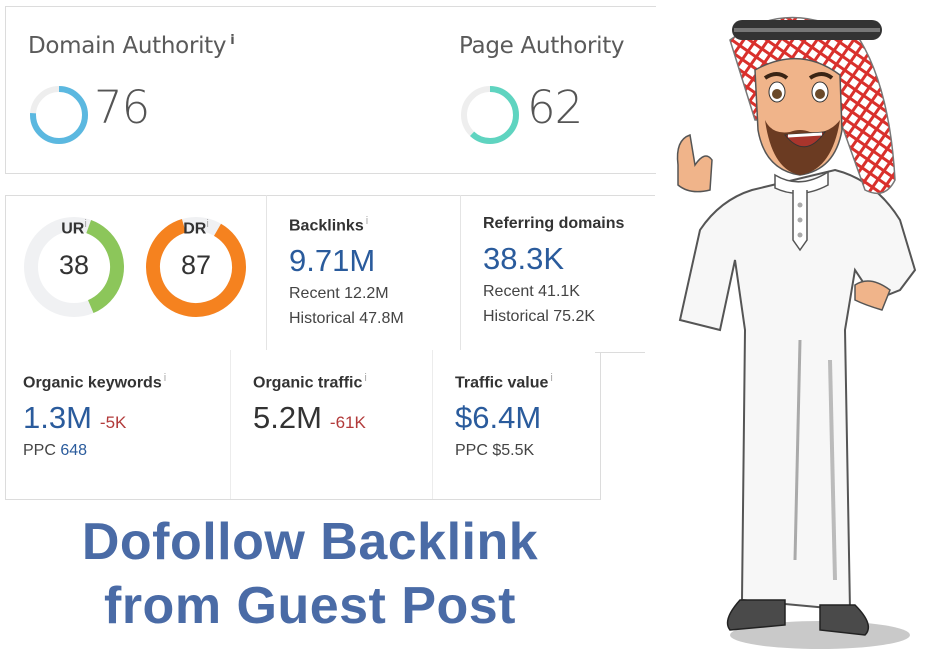 The width and height of the screenshot is (927, 657). Describe the element at coordinates (74, 451) in the screenshot. I see `ppc-value: 648` at that location.